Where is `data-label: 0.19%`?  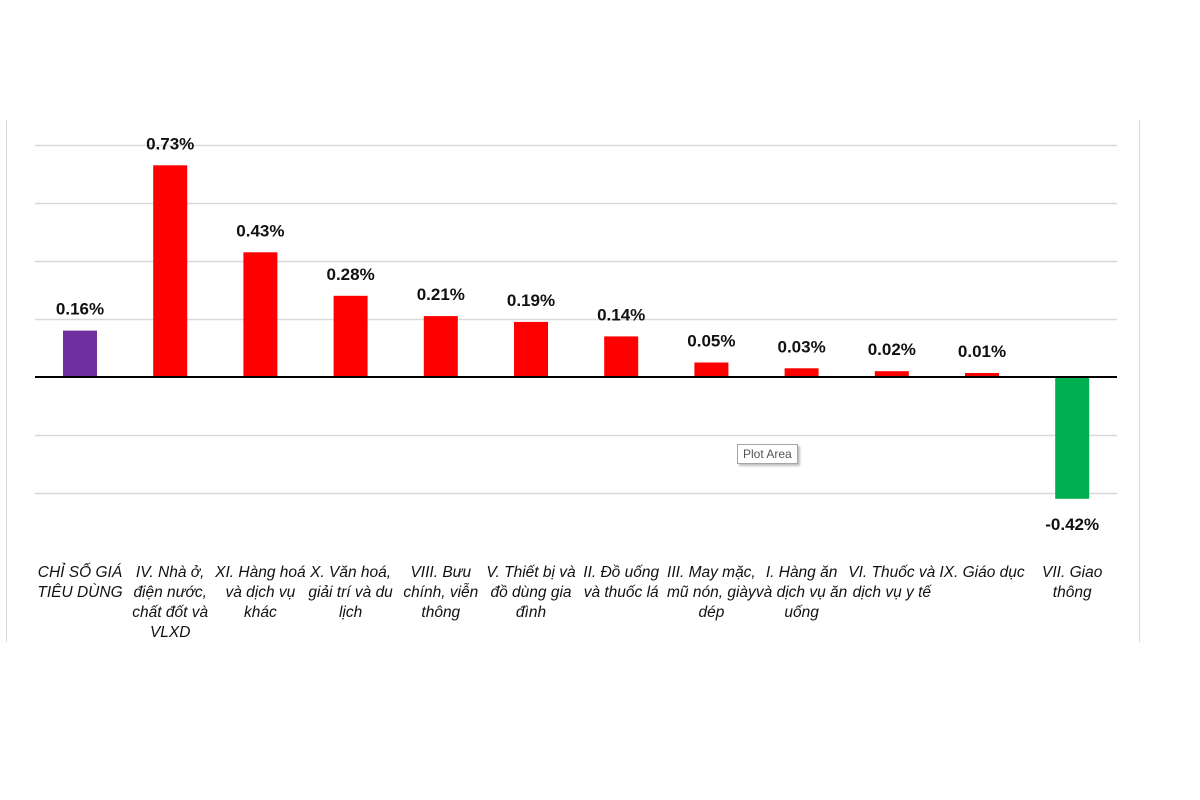
data-label: 0.19% is located at coordinates (531, 300).